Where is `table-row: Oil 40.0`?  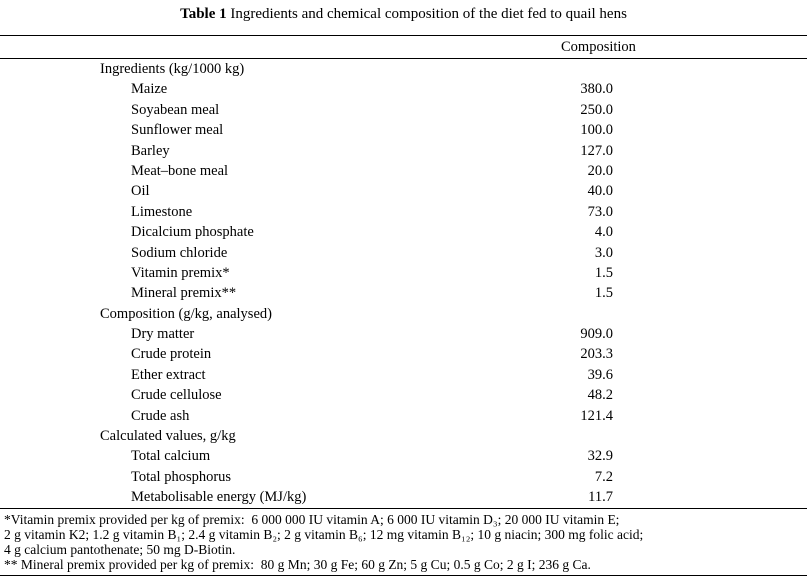
table-row: Oil 40.0 is located at coordinates (403, 191).